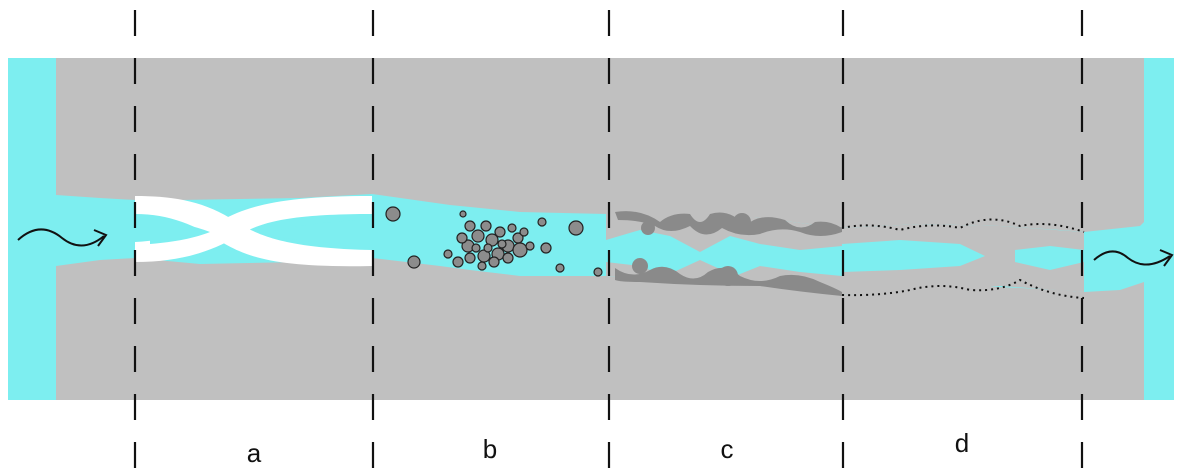  Describe the element at coordinates (724, 253) in the screenshot. I see `section-c-deposits` at that location.